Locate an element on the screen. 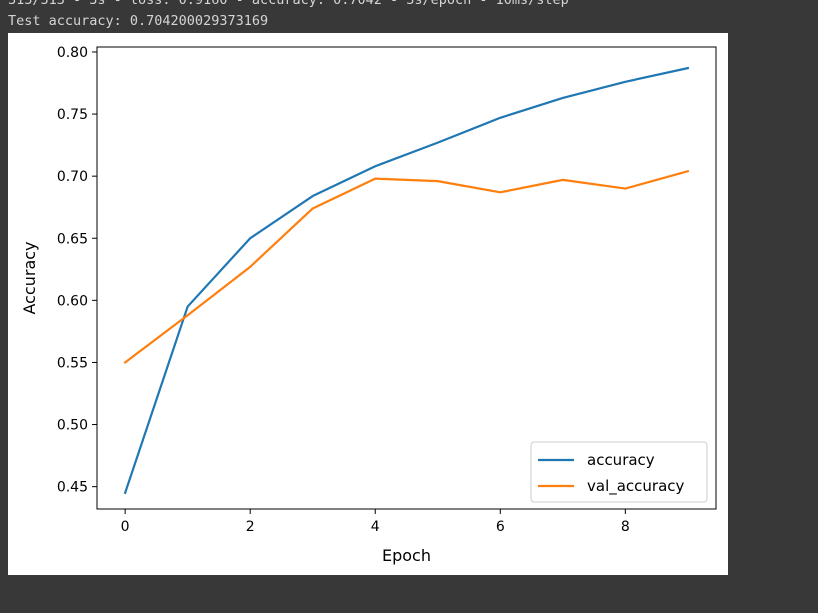 This screenshot has width=818, height=613. y-tick-label: 0.45 is located at coordinates (72, 488).